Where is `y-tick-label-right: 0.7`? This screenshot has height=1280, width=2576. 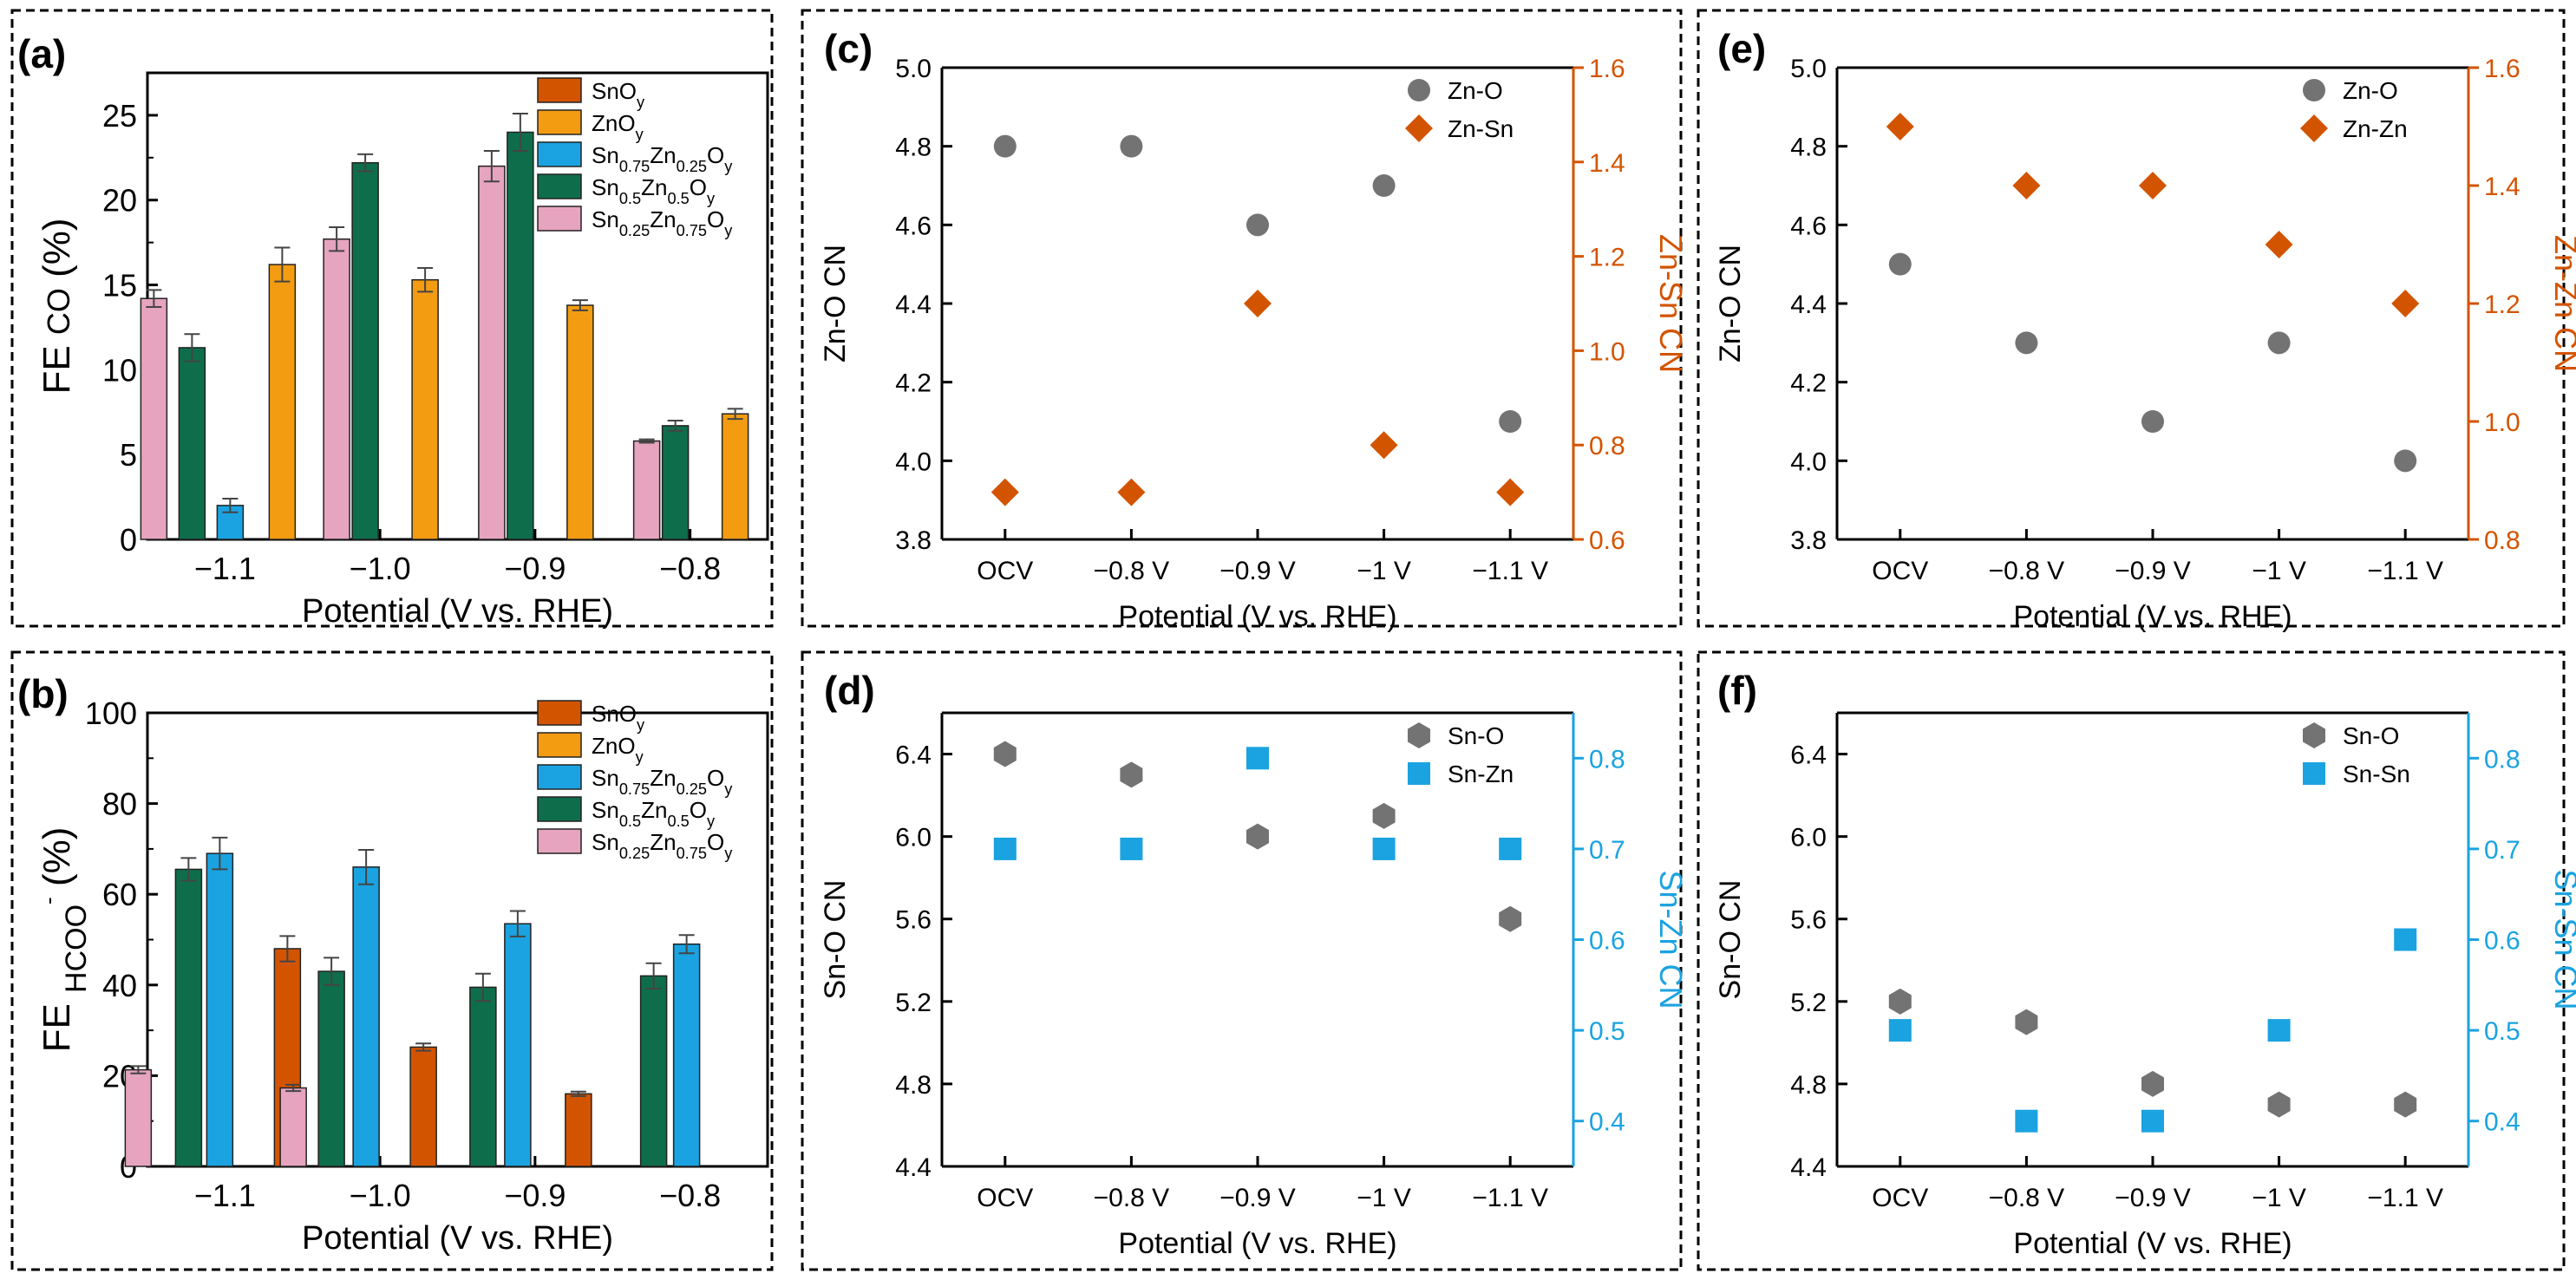 y-tick-label-right: 0.7 is located at coordinates (2502, 850).